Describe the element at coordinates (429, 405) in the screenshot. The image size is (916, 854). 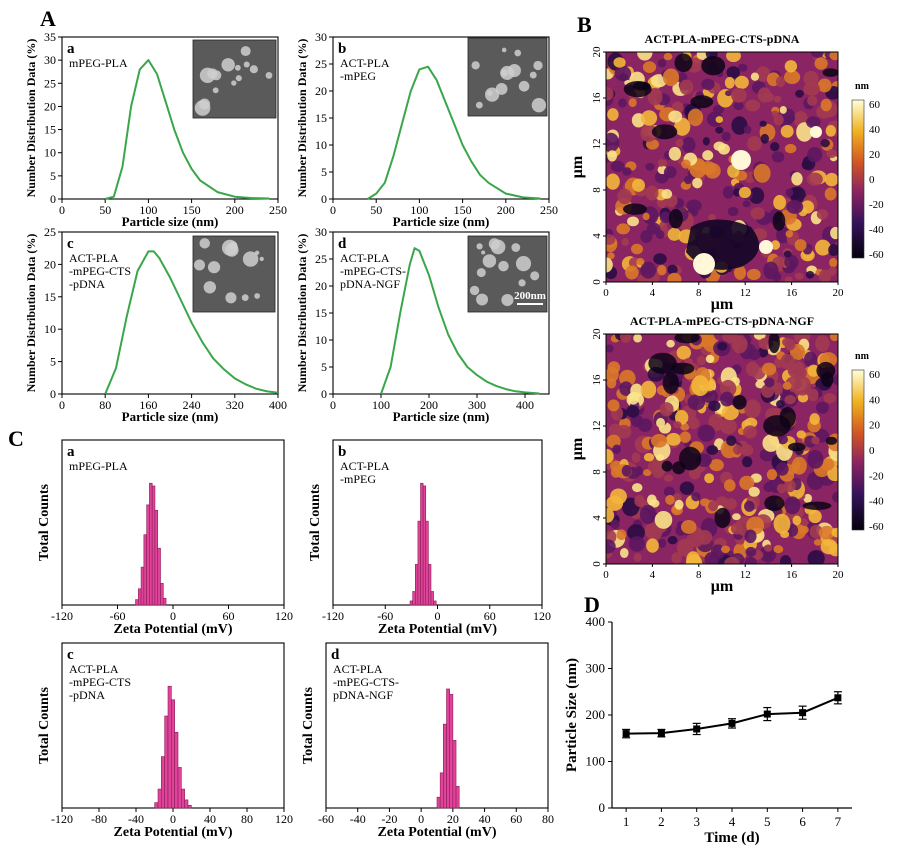
I see `chart-a-d-xtick-label: 200` at that location.